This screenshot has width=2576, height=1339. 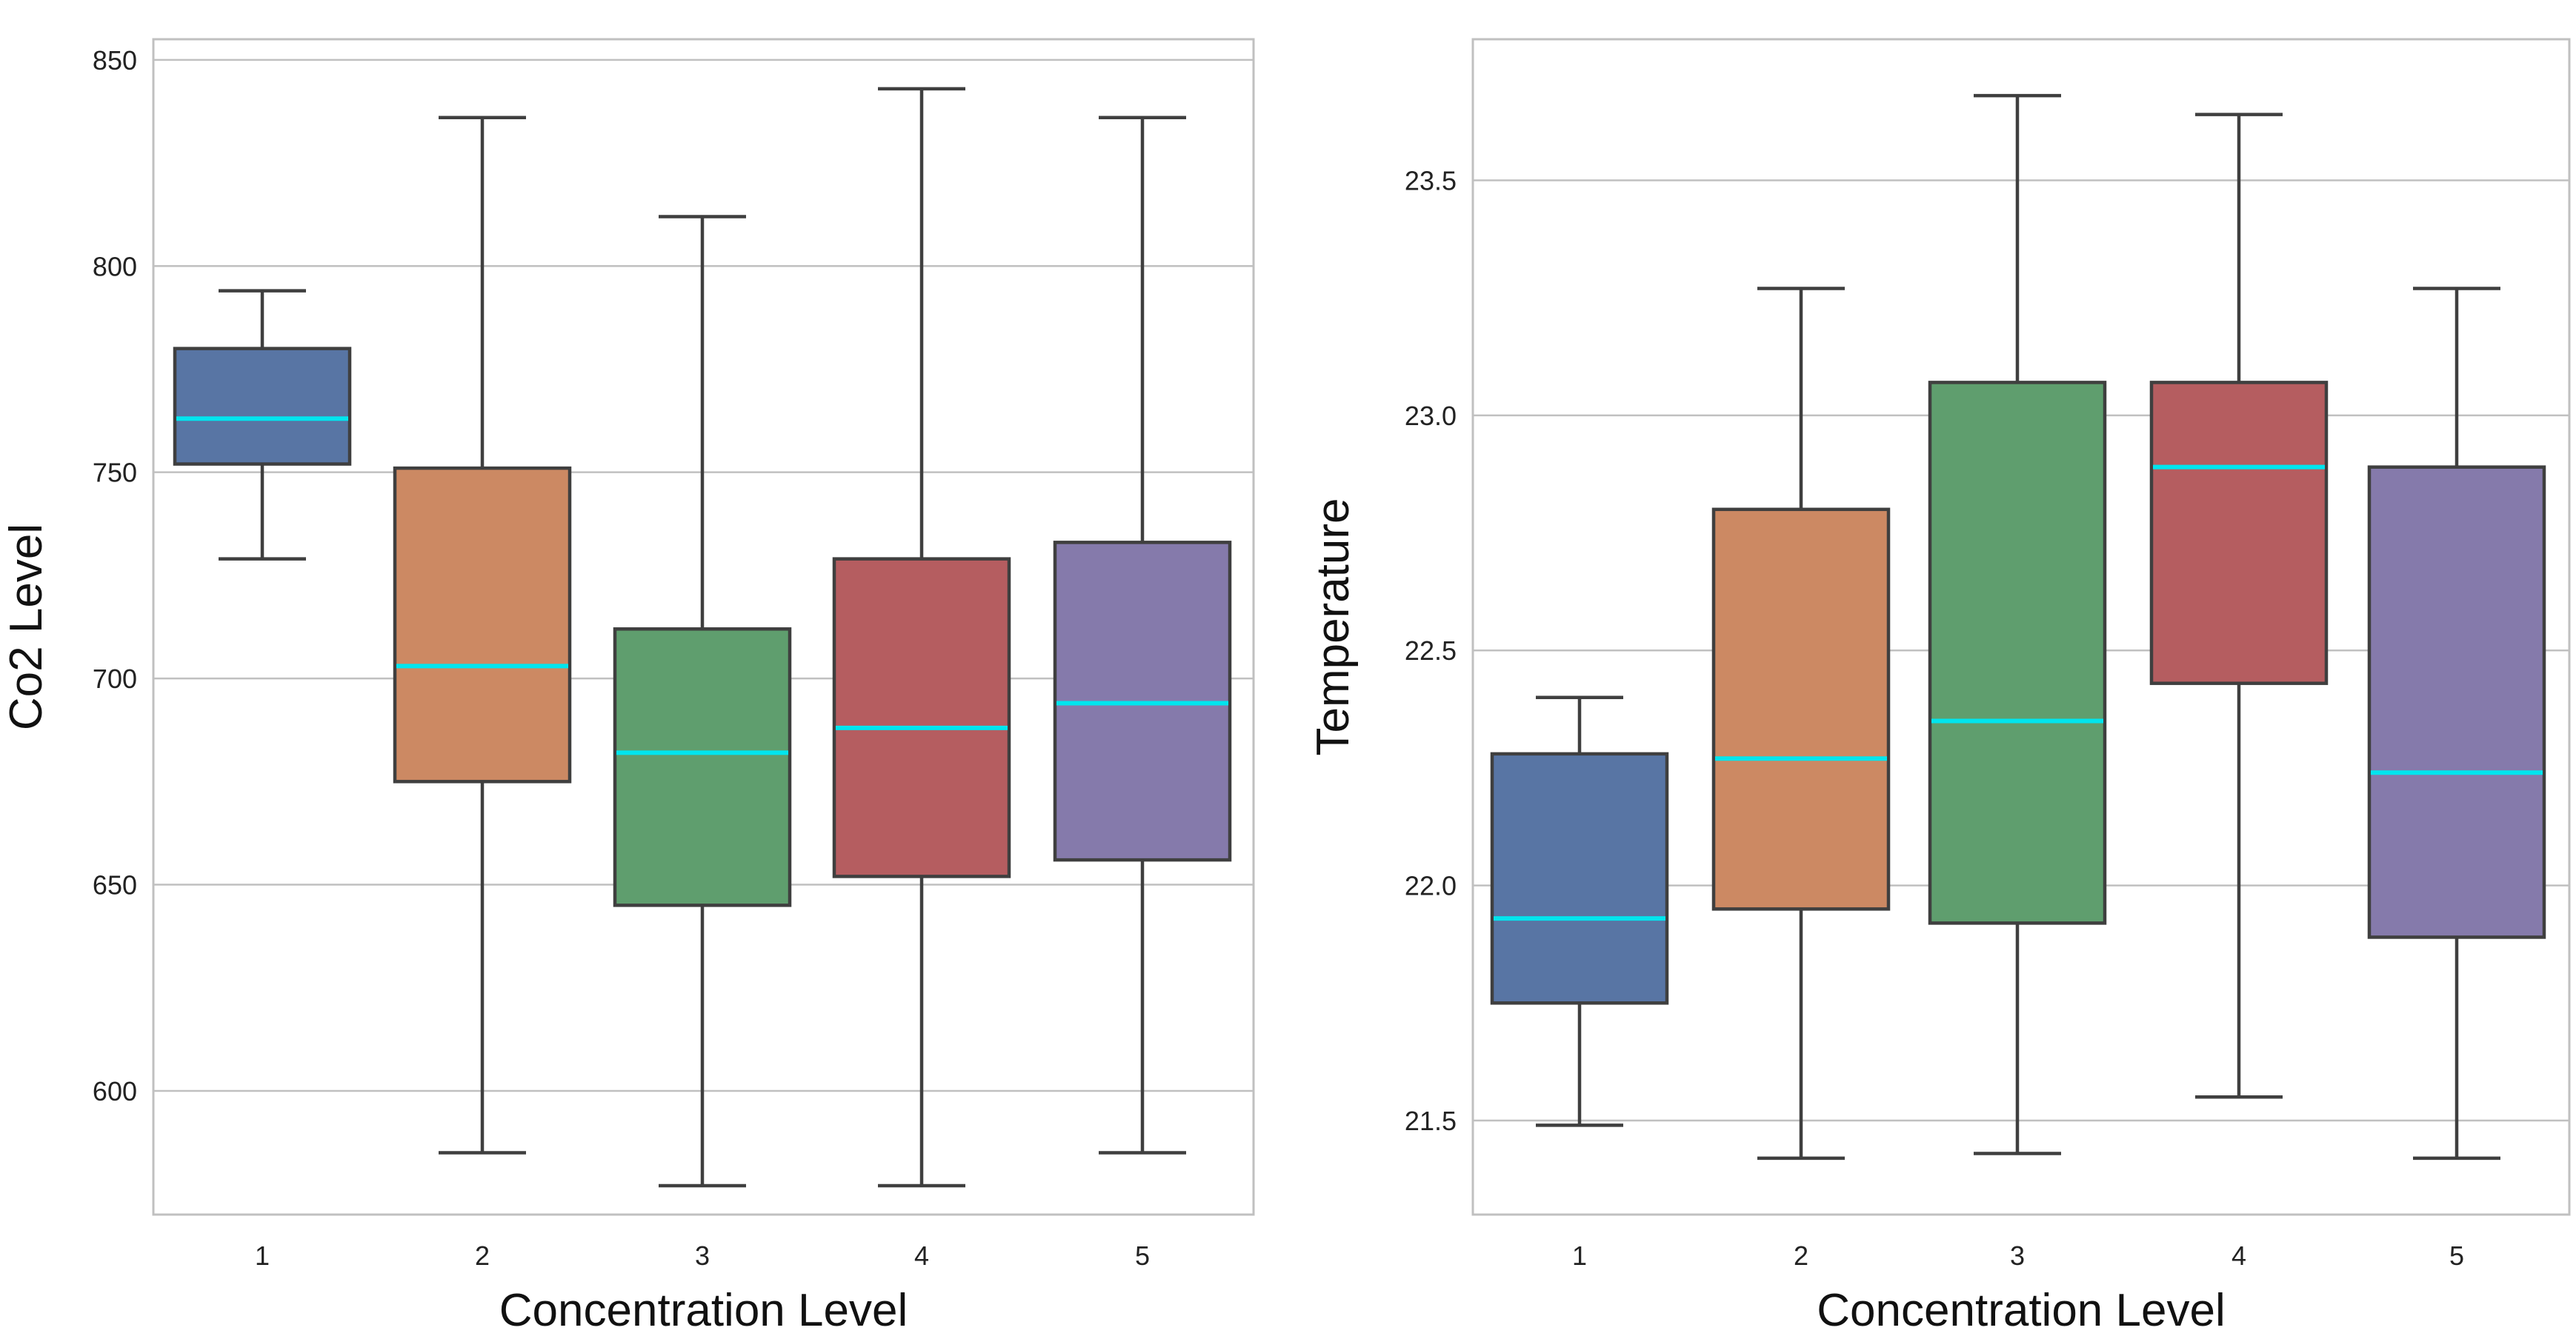 What do you see at coordinates (115, 1091) in the screenshot?
I see `y-tick-label: 600` at bounding box center [115, 1091].